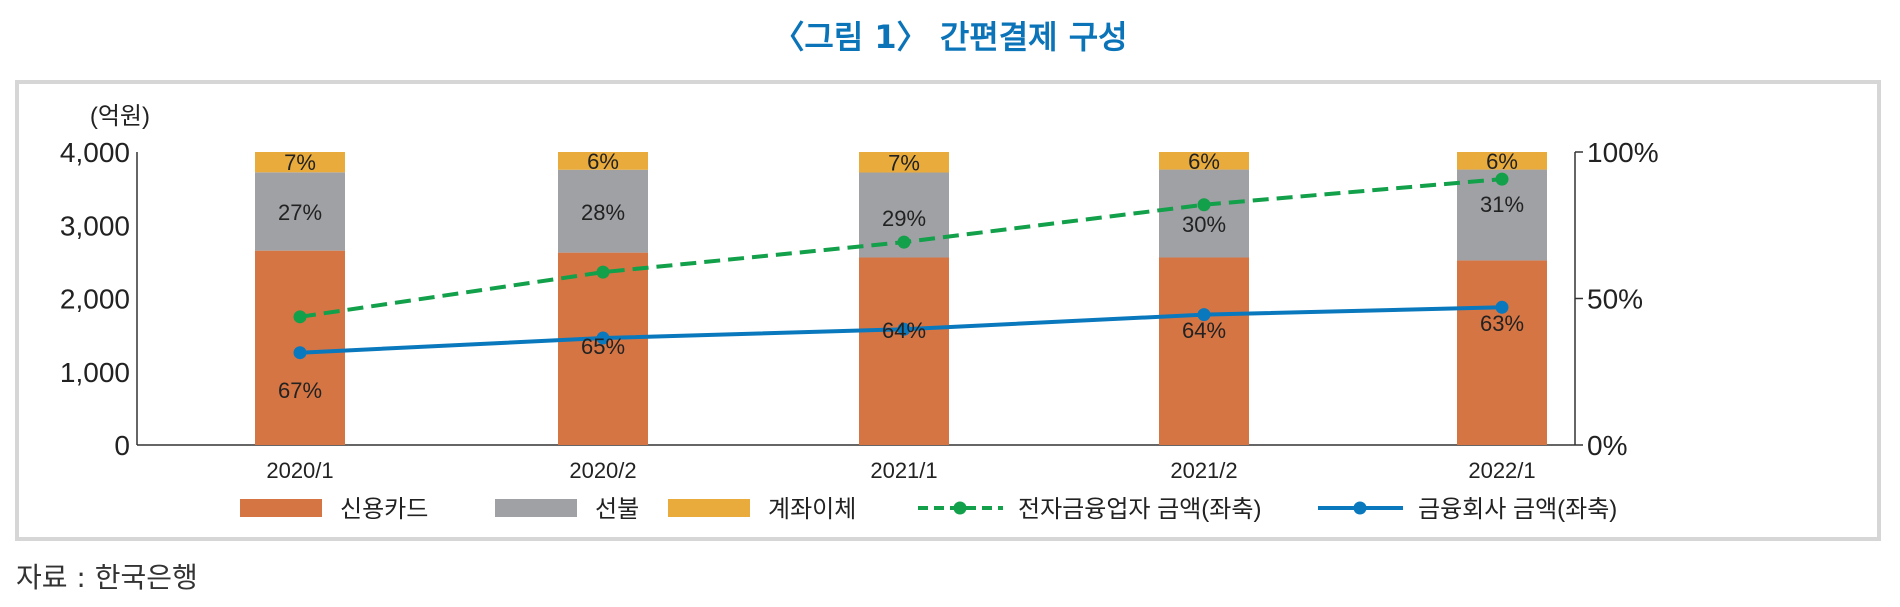  Describe the element at coordinates (1139, 509) in the screenshot. I see `legend-label: 전자금융업자 금액(좌축)` at that location.